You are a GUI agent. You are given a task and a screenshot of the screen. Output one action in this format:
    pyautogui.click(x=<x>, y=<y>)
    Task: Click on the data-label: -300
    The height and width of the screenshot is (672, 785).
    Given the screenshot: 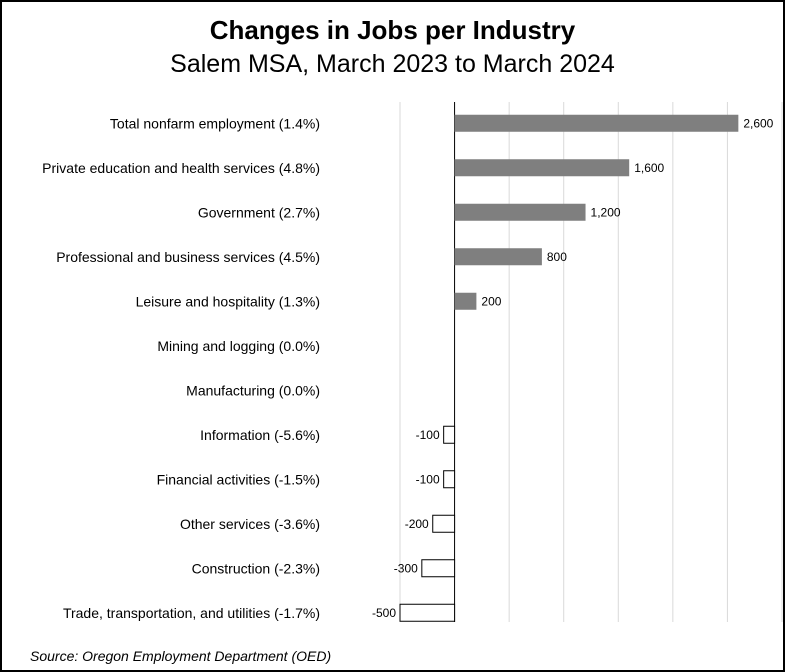 What is the action you would take?
    pyautogui.click(x=406, y=568)
    